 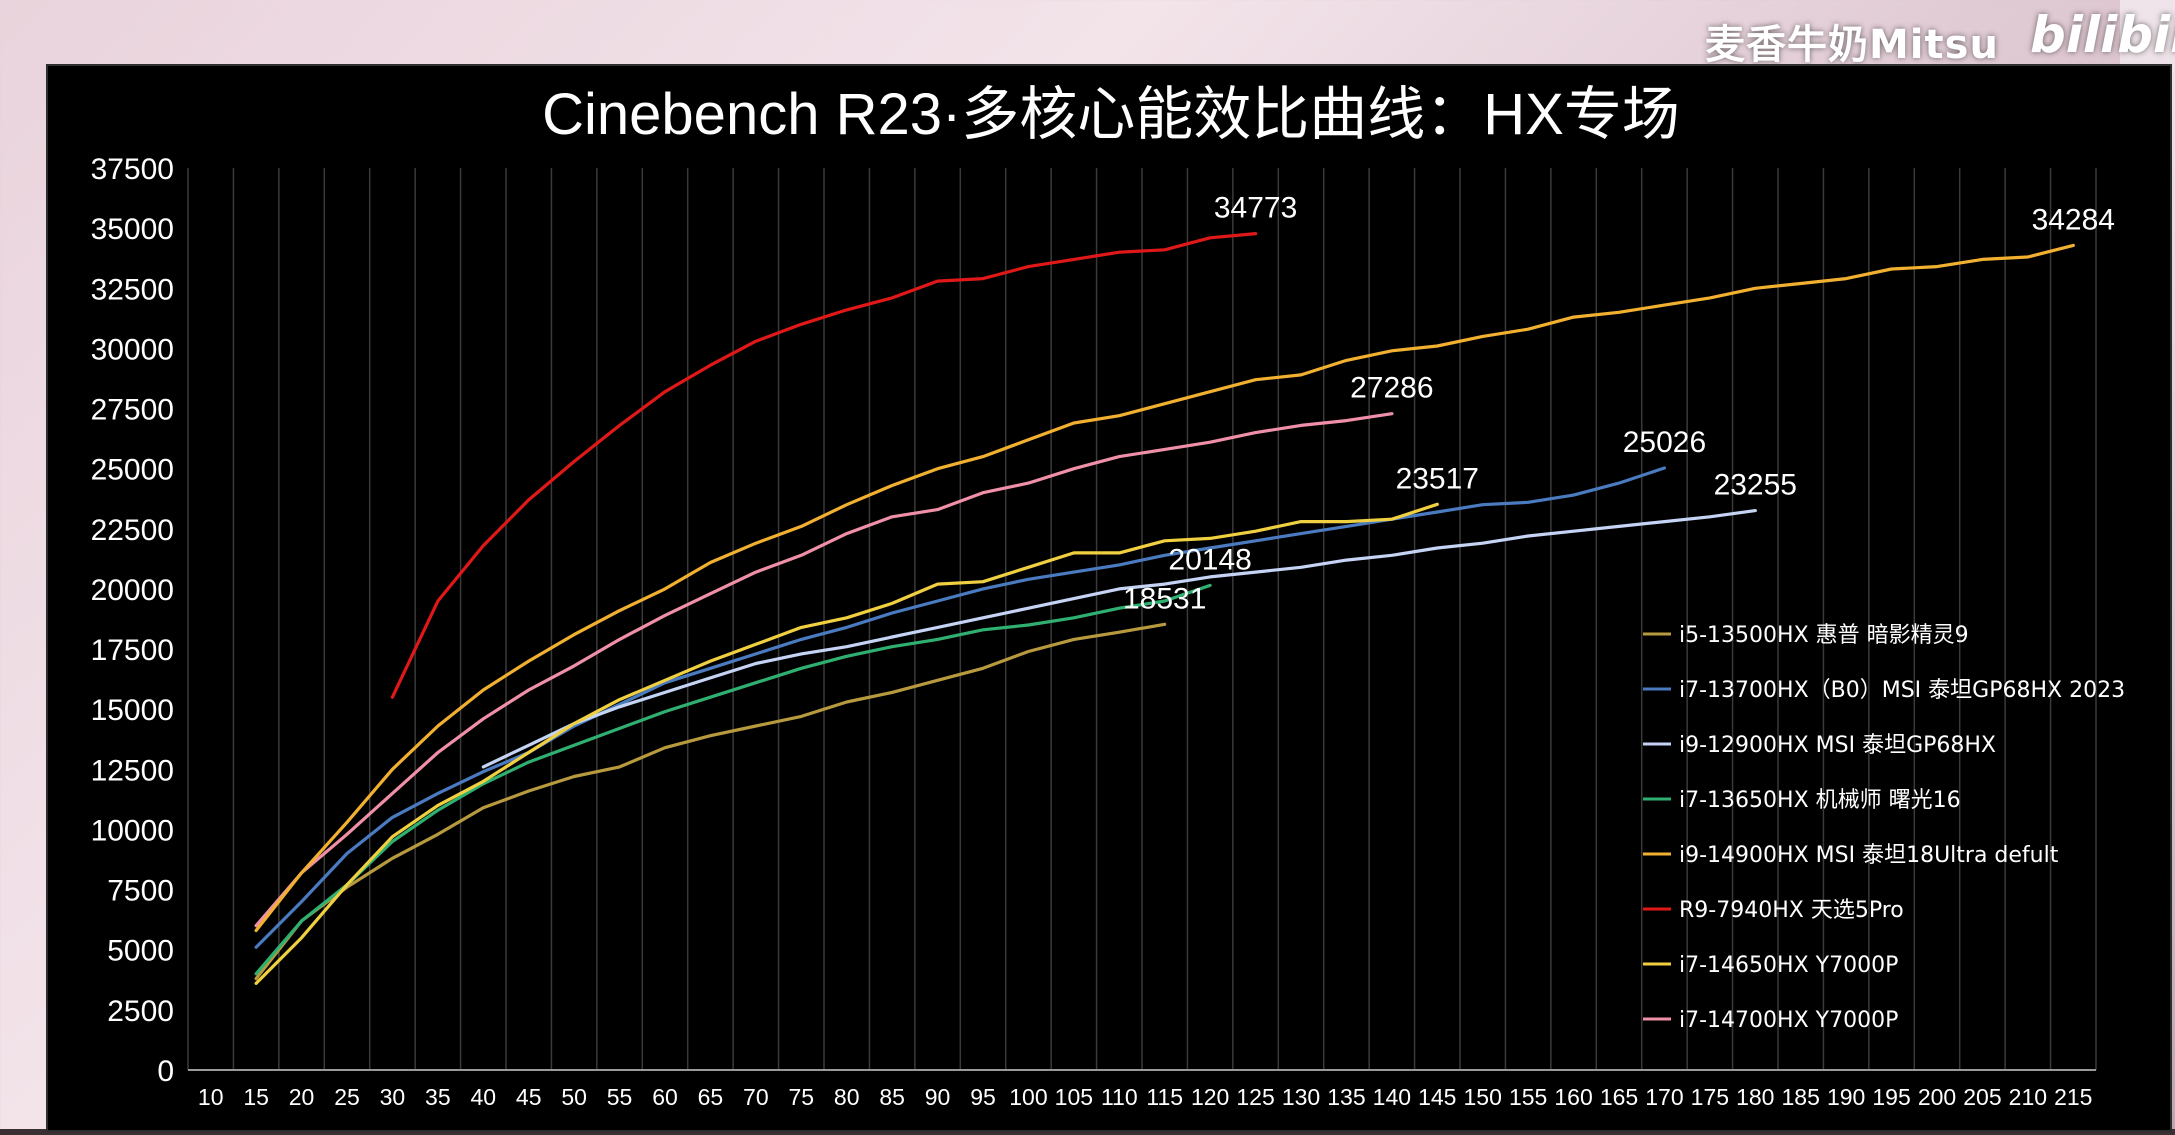 What do you see at coordinates (1164, 1097) in the screenshot?
I see `x-tick-label: 115` at bounding box center [1164, 1097].